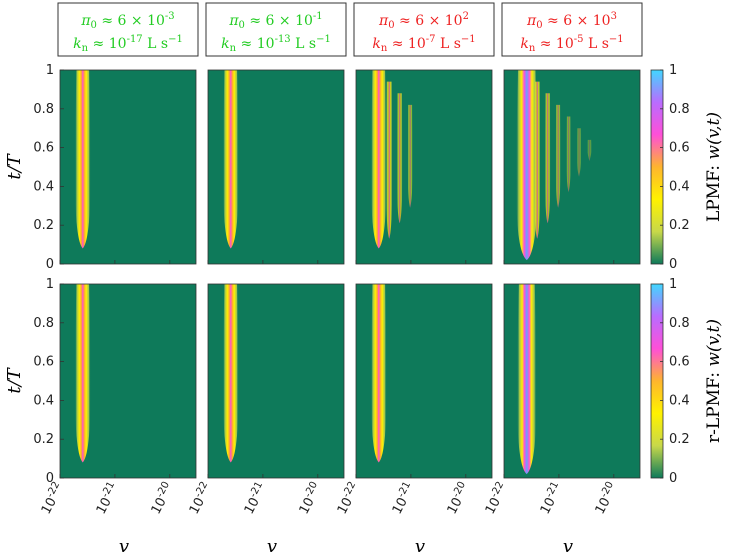  I want to click on y-tick-label: 0.4, so click(43, 186).